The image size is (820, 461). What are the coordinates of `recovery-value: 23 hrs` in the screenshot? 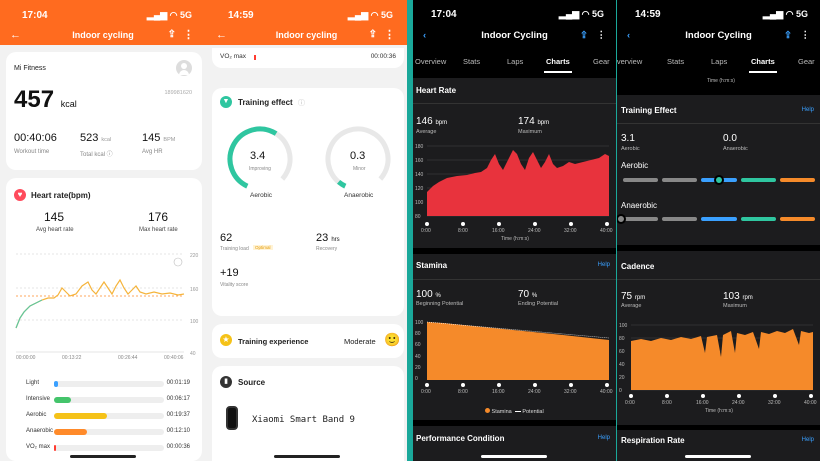 It's located at (328, 238).